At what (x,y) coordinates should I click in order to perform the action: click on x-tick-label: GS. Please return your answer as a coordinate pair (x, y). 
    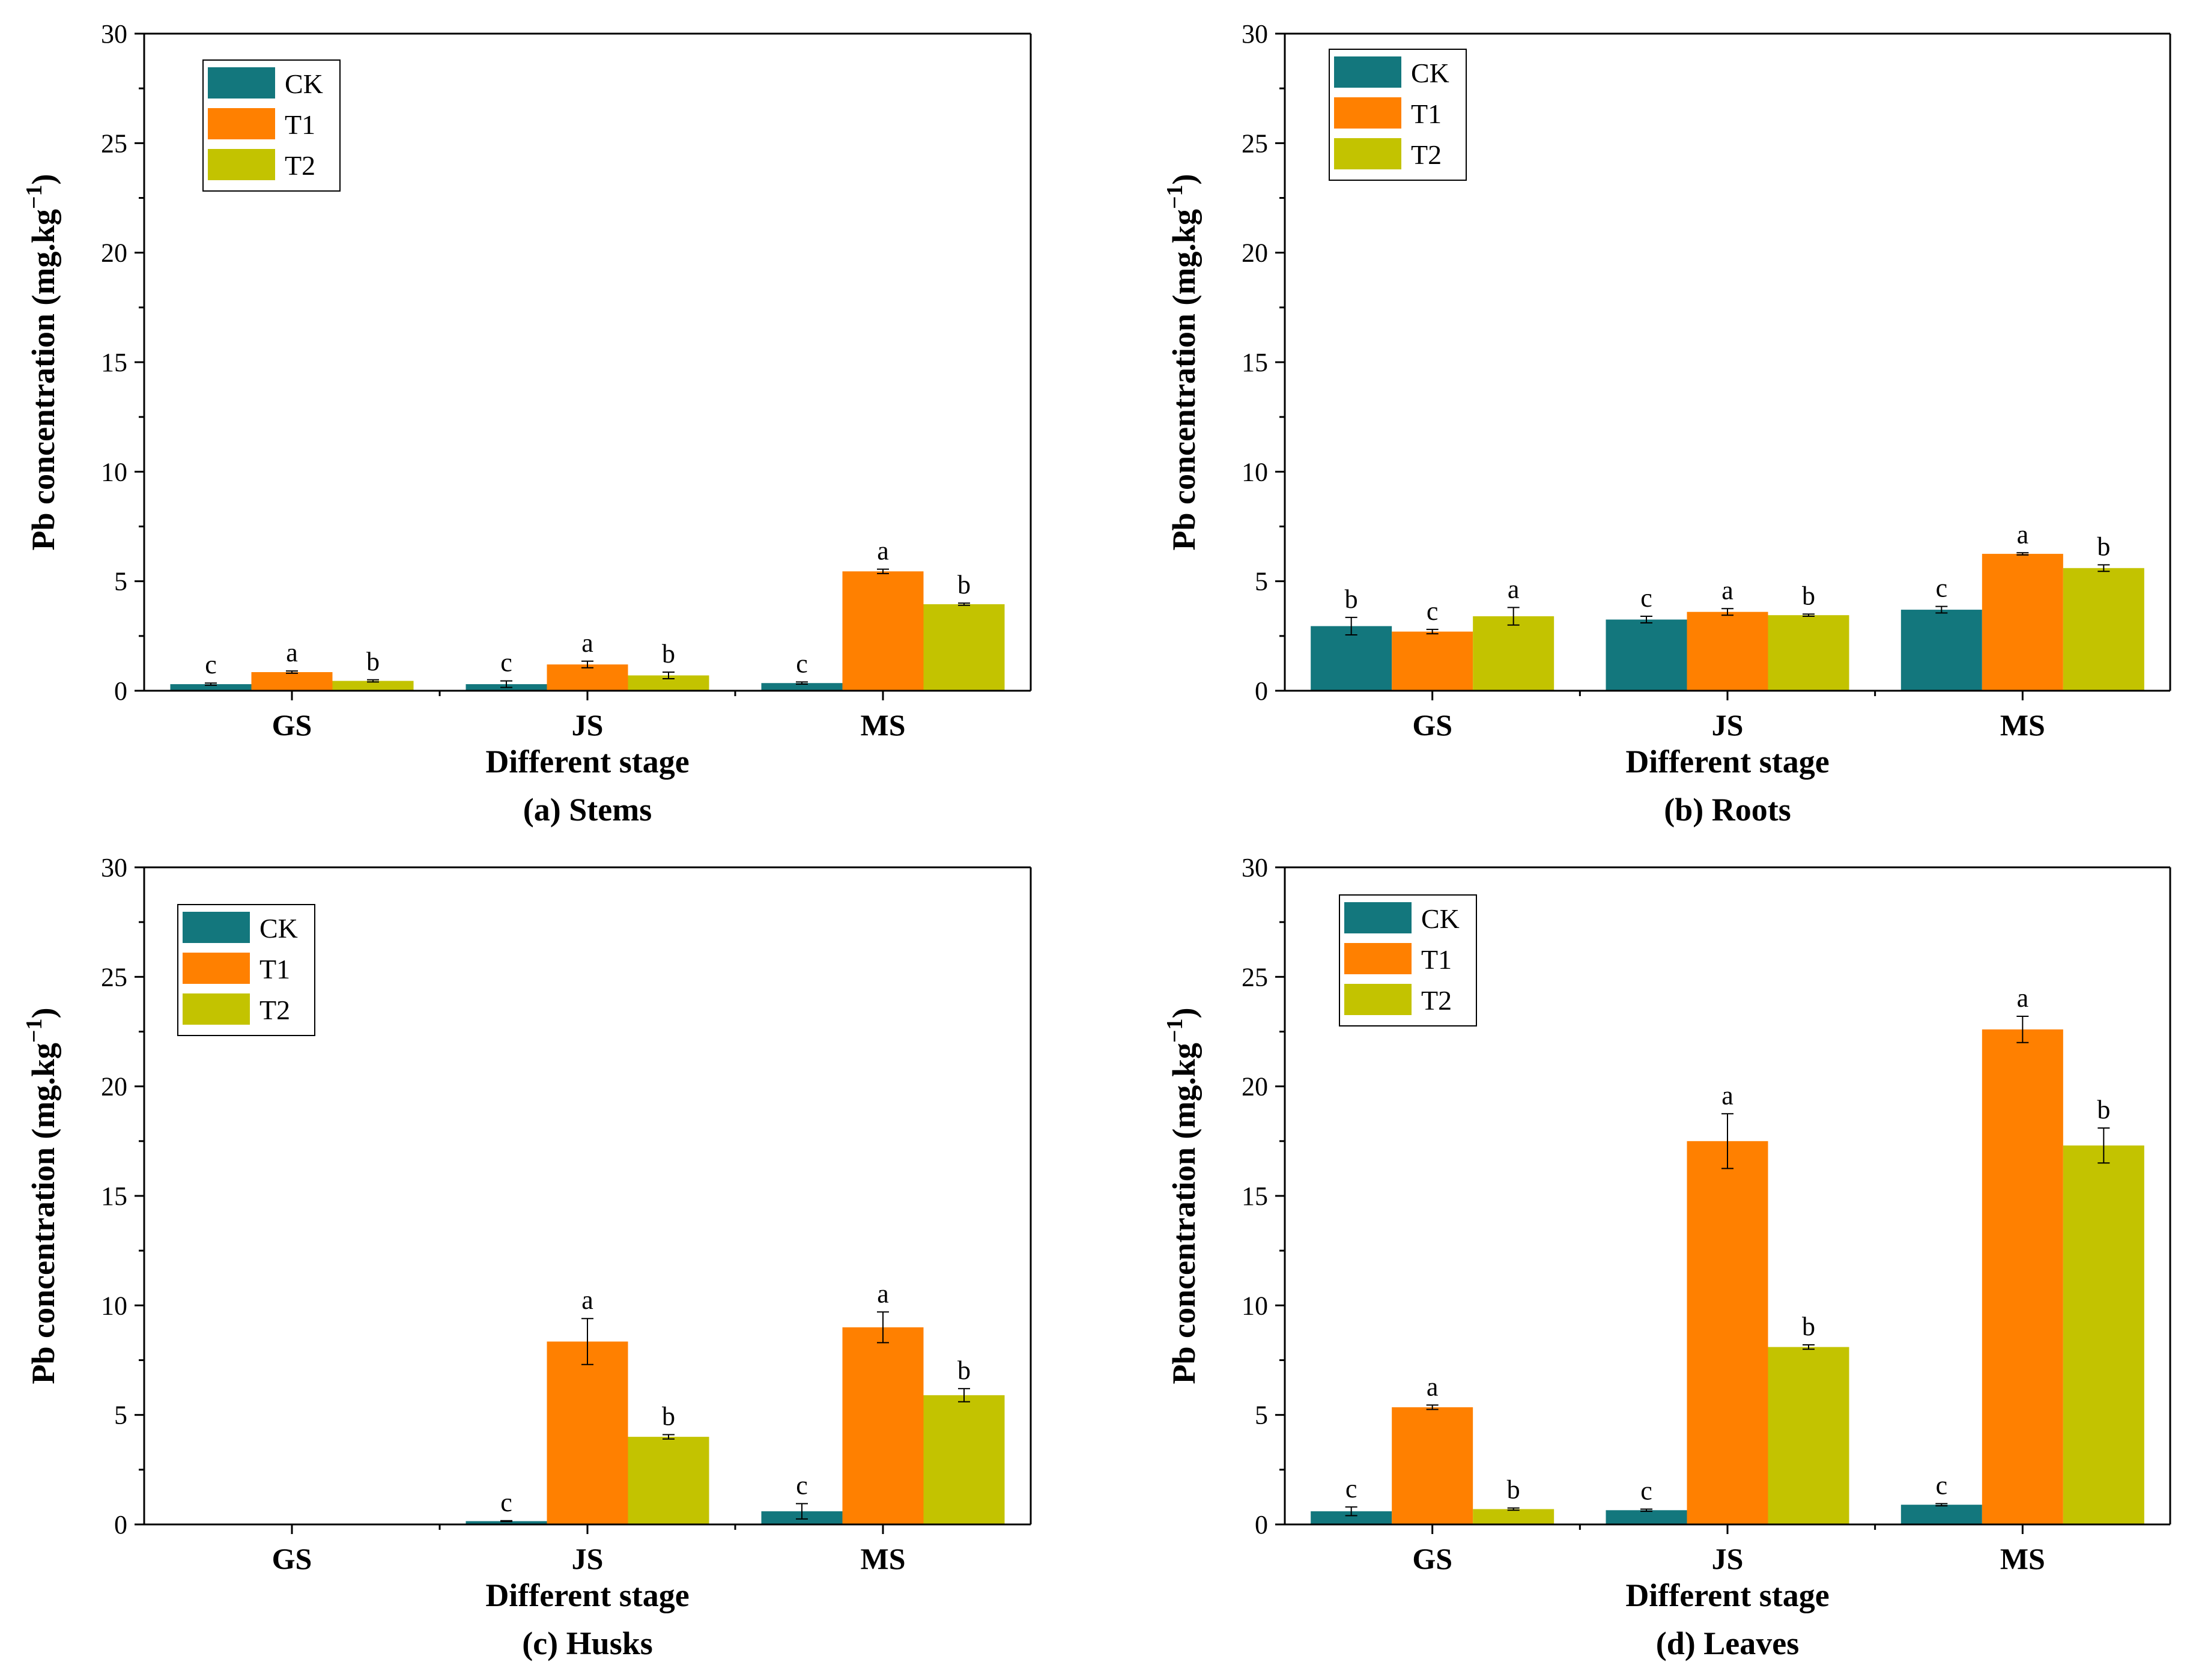
    Looking at the image, I should click on (292, 1558).